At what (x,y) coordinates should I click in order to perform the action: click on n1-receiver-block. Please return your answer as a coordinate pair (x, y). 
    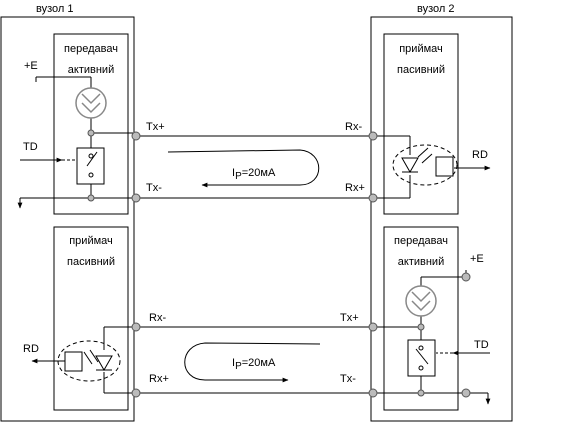
    Looking at the image, I should click on (91, 318).